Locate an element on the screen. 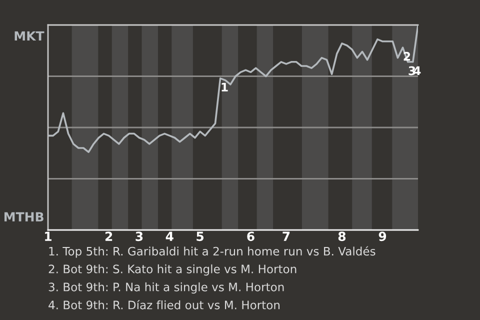 This screenshot has height=320, width=480. text: MKT is located at coordinates (29, 35).